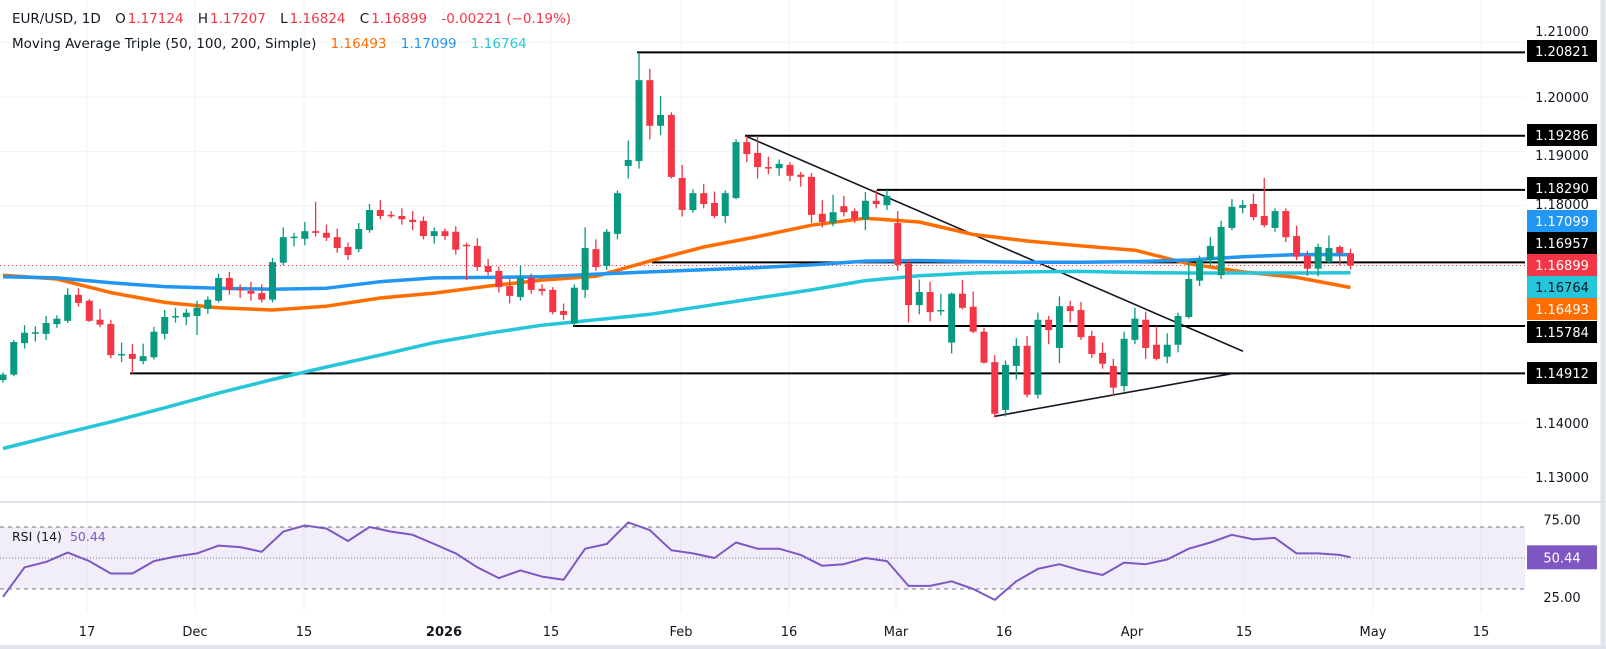 The width and height of the screenshot is (1606, 649). What do you see at coordinates (1562, 135) in the screenshot?
I see `level-price-label: 1.19286` at bounding box center [1562, 135].